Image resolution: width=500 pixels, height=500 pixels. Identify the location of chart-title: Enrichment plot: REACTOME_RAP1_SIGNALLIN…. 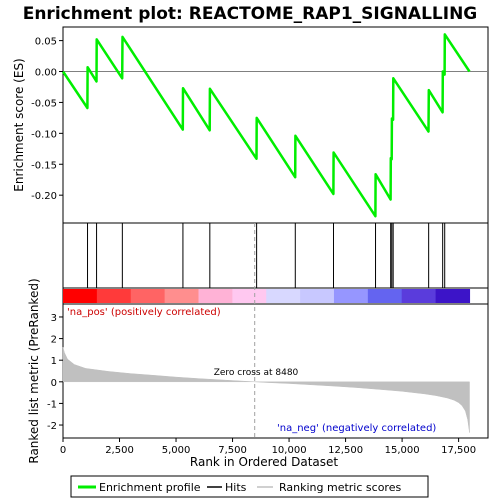
(250, 14).